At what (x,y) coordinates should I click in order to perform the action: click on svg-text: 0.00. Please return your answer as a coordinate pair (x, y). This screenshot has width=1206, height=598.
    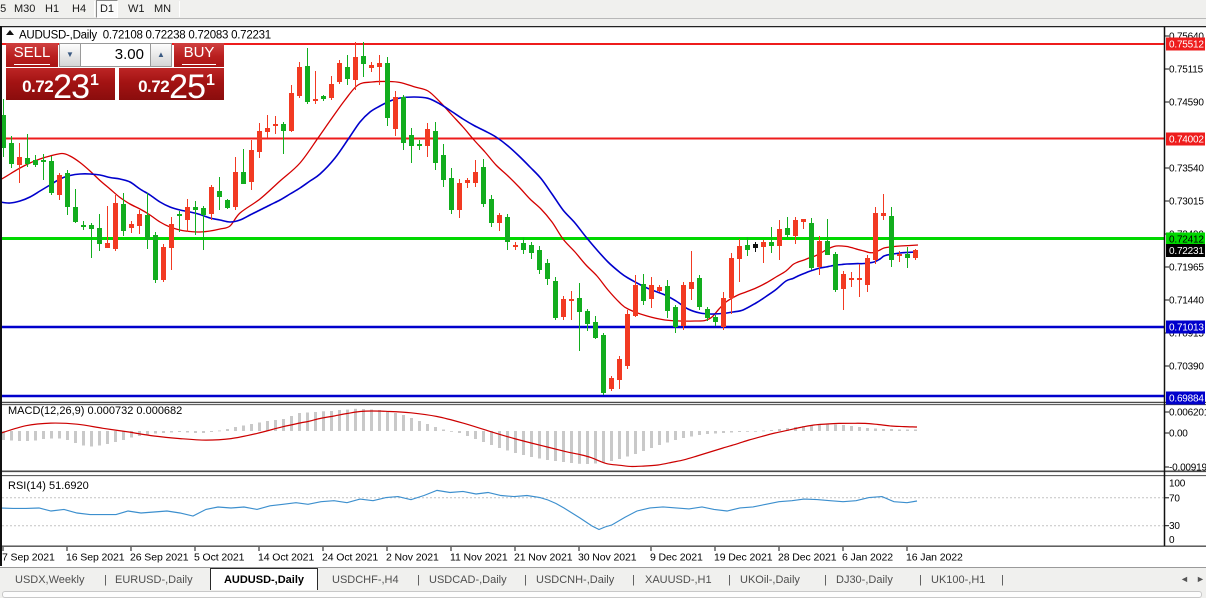
    Looking at the image, I should click on (1178, 434).